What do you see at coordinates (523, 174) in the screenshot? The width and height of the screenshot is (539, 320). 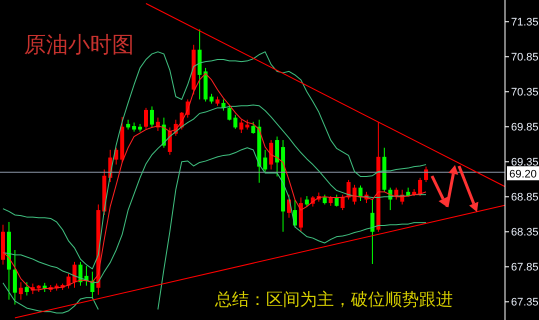 I see `ref-line-label: 69.20` at bounding box center [523, 174].